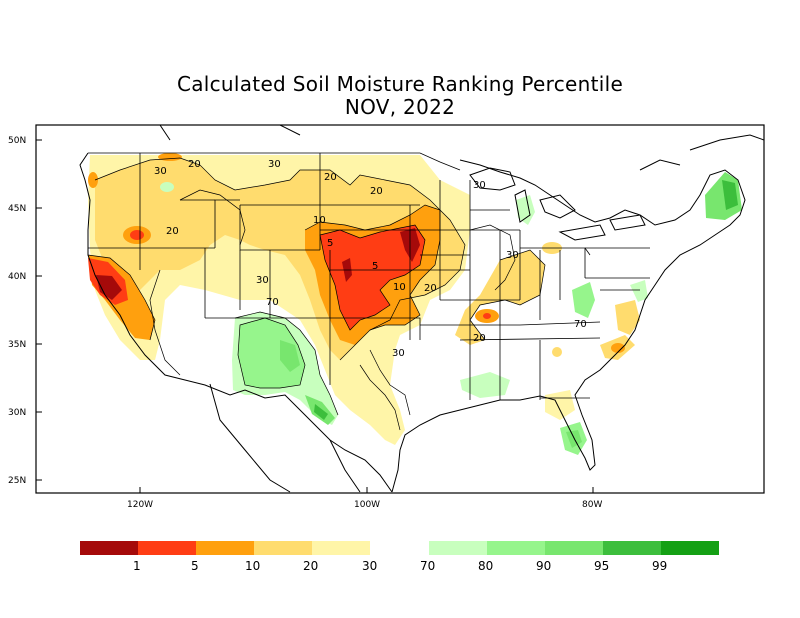 The height and width of the screenshot is (618, 800). Describe the element at coordinates (17, 209) in the screenshot. I see `lat-tick-45n: 45N` at that location.